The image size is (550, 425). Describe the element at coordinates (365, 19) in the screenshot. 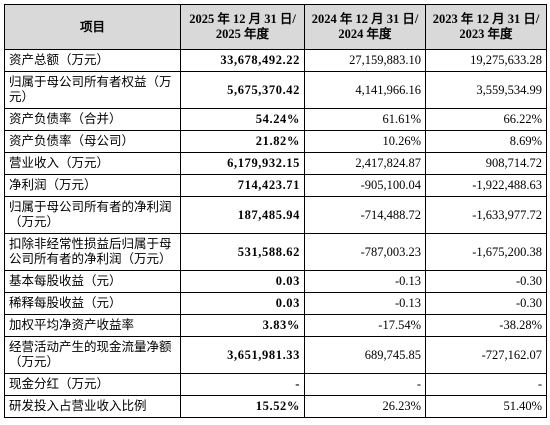

I see `header-text: 2024 年 12 月 31 日/` at that location.